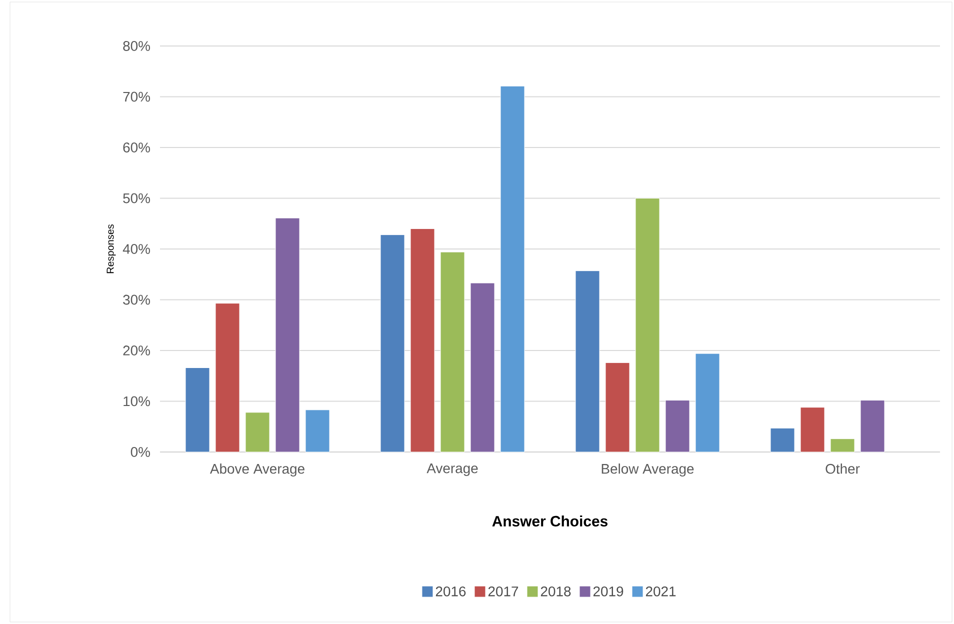 This screenshot has height=624, width=954. I want to click on y-tick-label: 20%, so click(136, 351).